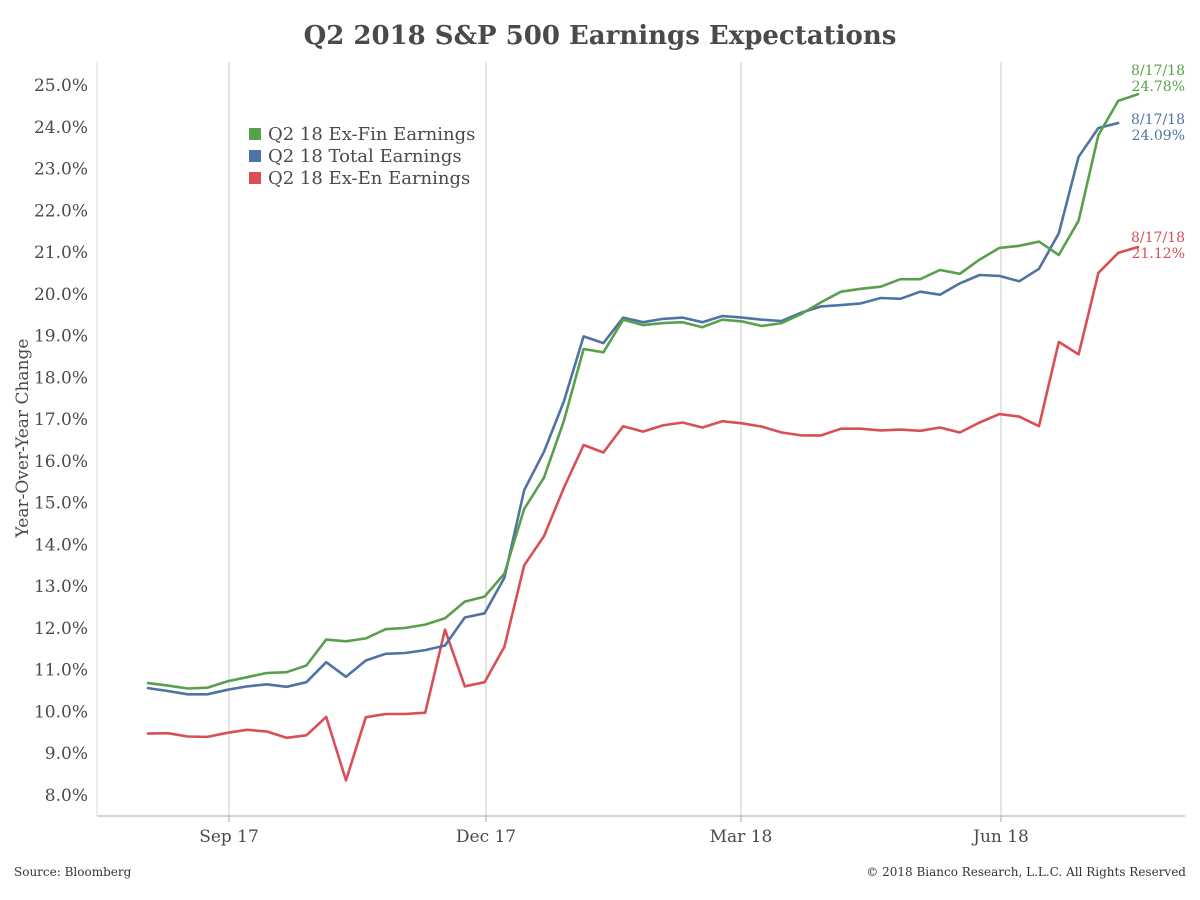 This screenshot has height=900, width=1200. Describe the element at coordinates (61, 170) in the screenshot. I see `y-tick-label: 23.0%` at that location.